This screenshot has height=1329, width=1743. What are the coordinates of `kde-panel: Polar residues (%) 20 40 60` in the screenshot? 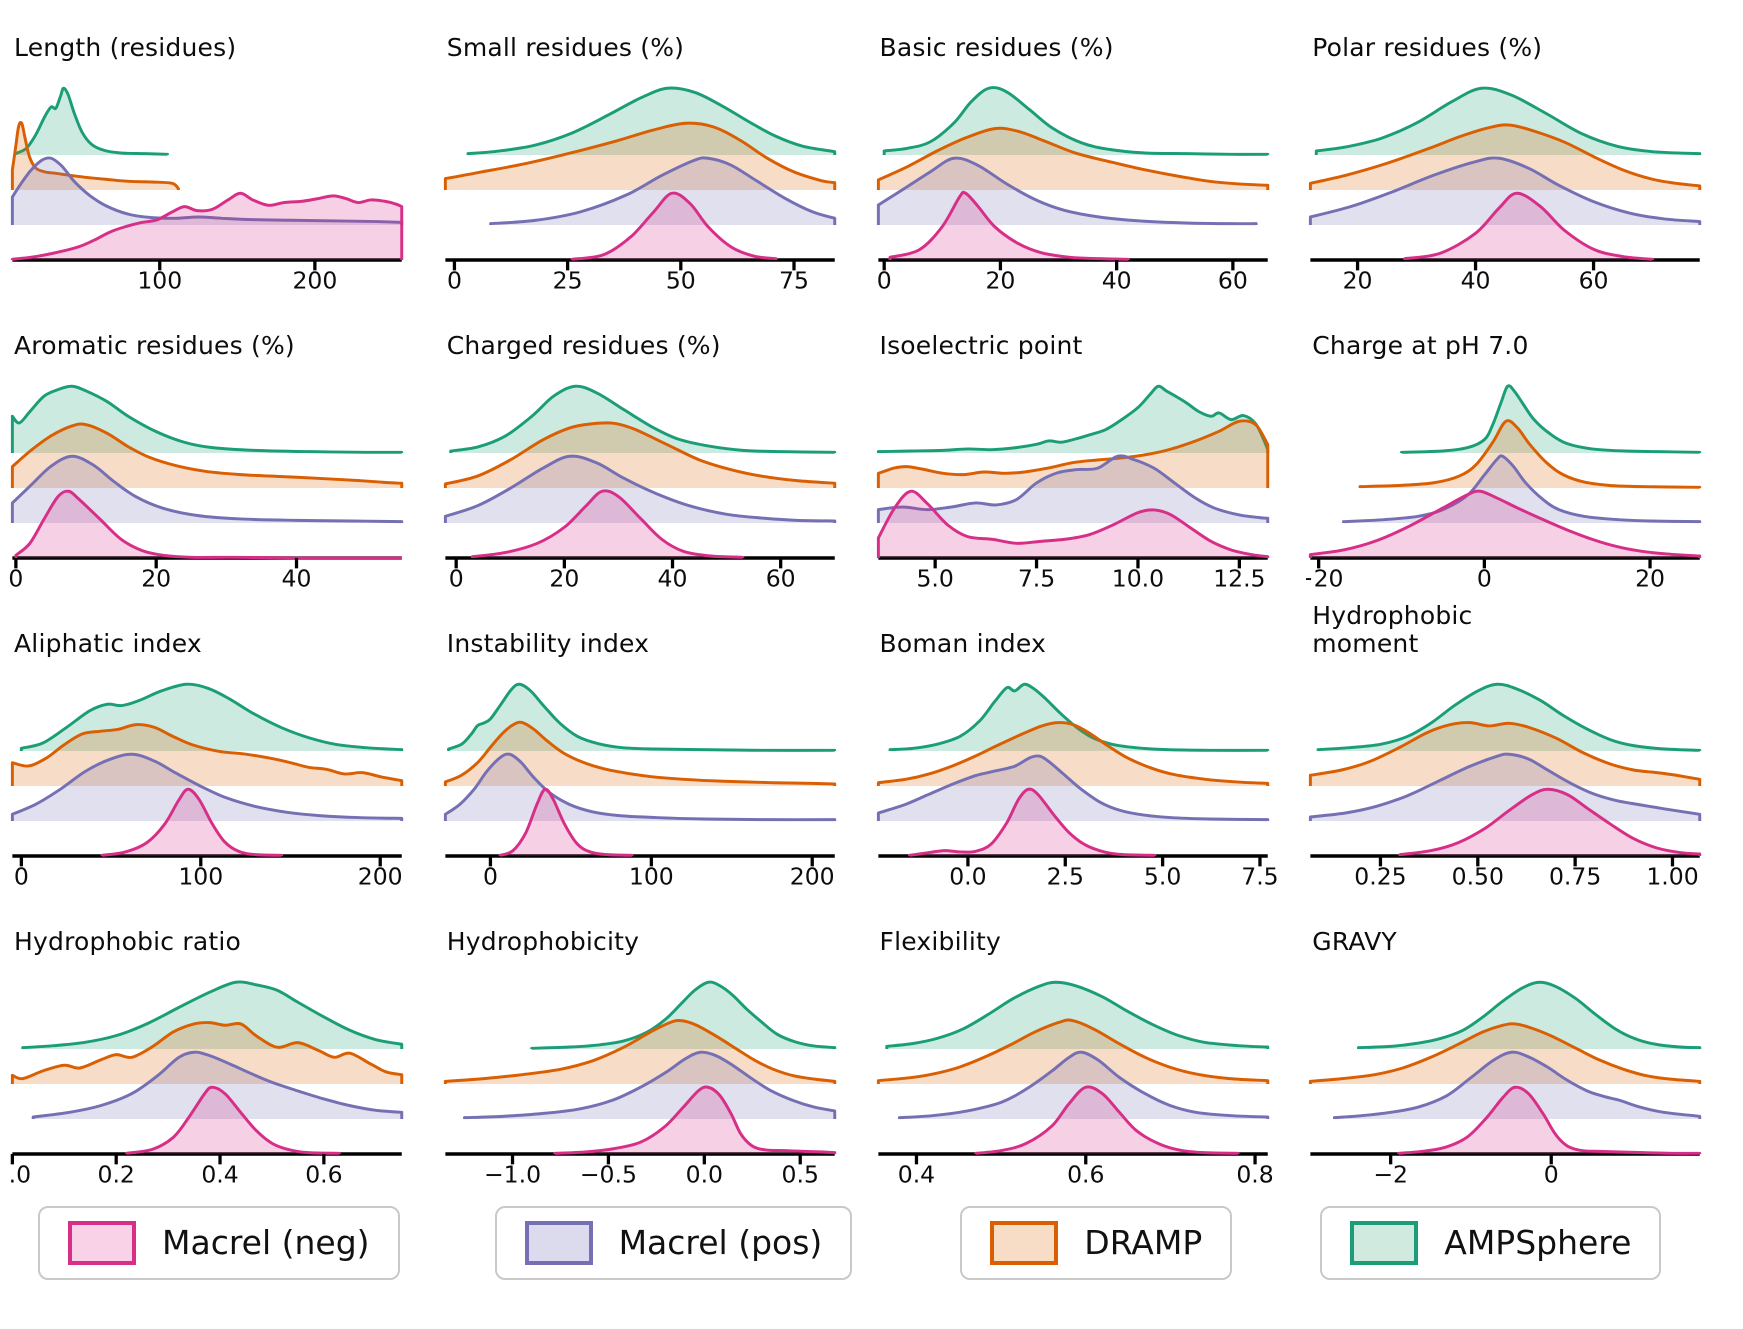 It's located at (1520, 150).